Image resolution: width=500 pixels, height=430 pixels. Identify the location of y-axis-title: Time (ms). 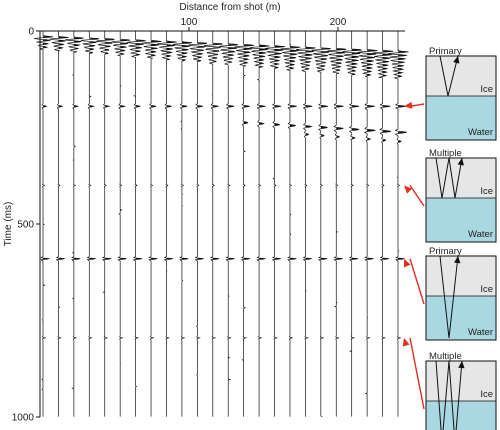
(8, 224).